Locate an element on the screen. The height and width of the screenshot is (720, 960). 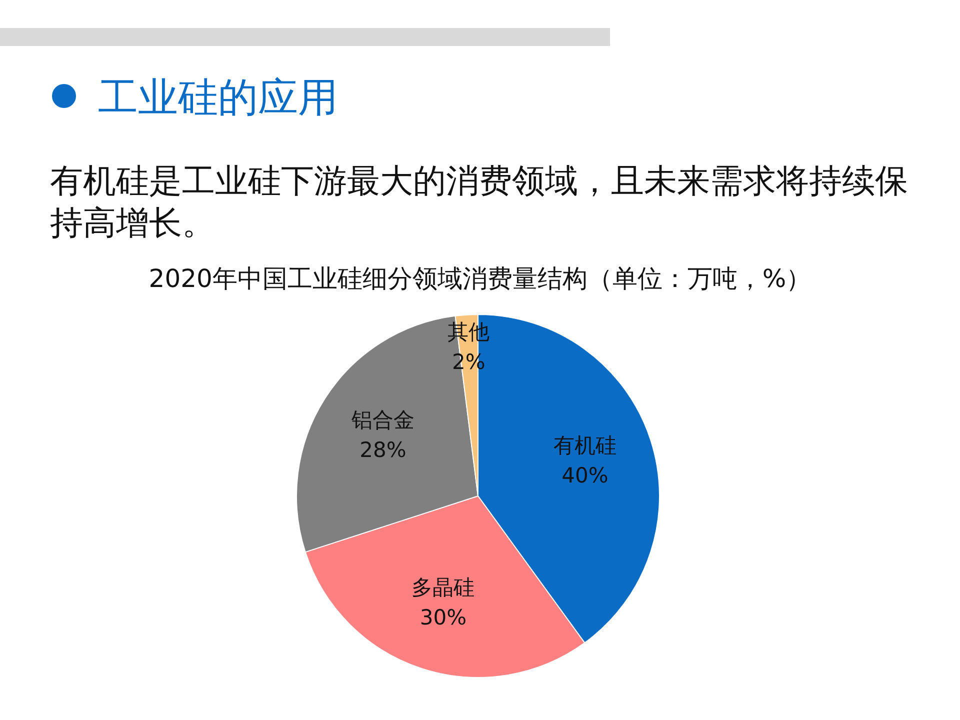
slice-label: 铝合金 is located at coordinates (382, 420).